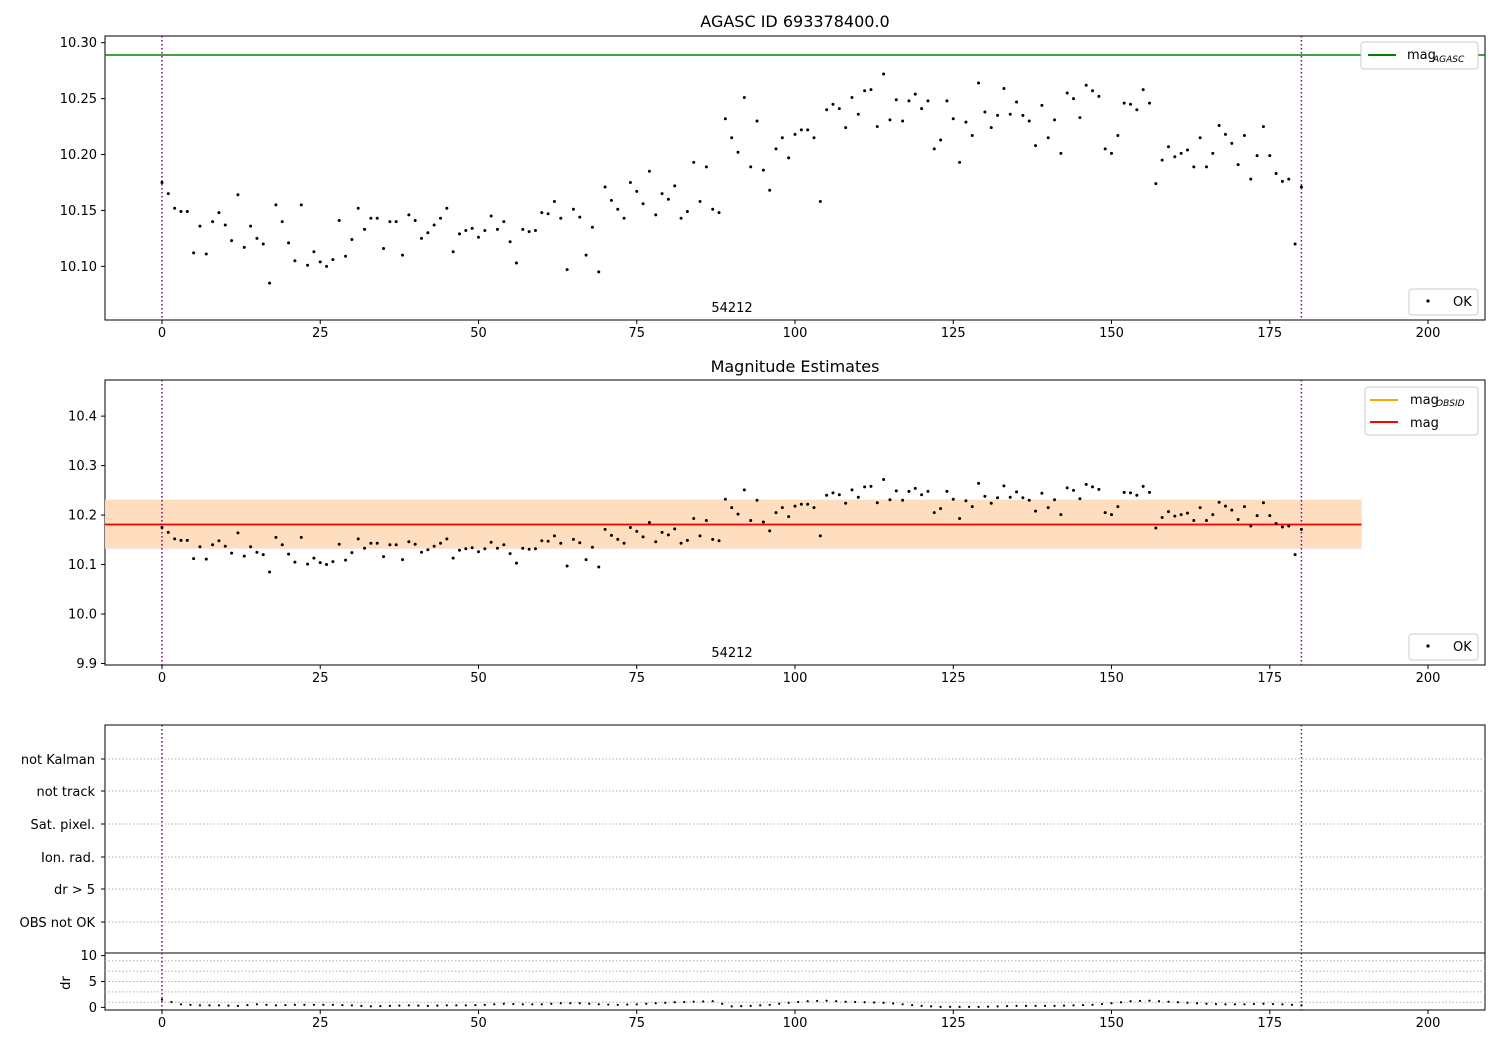  Describe the element at coordinates (78, 267) in the screenshot. I see `y-tick-label: 10.10` at that location.